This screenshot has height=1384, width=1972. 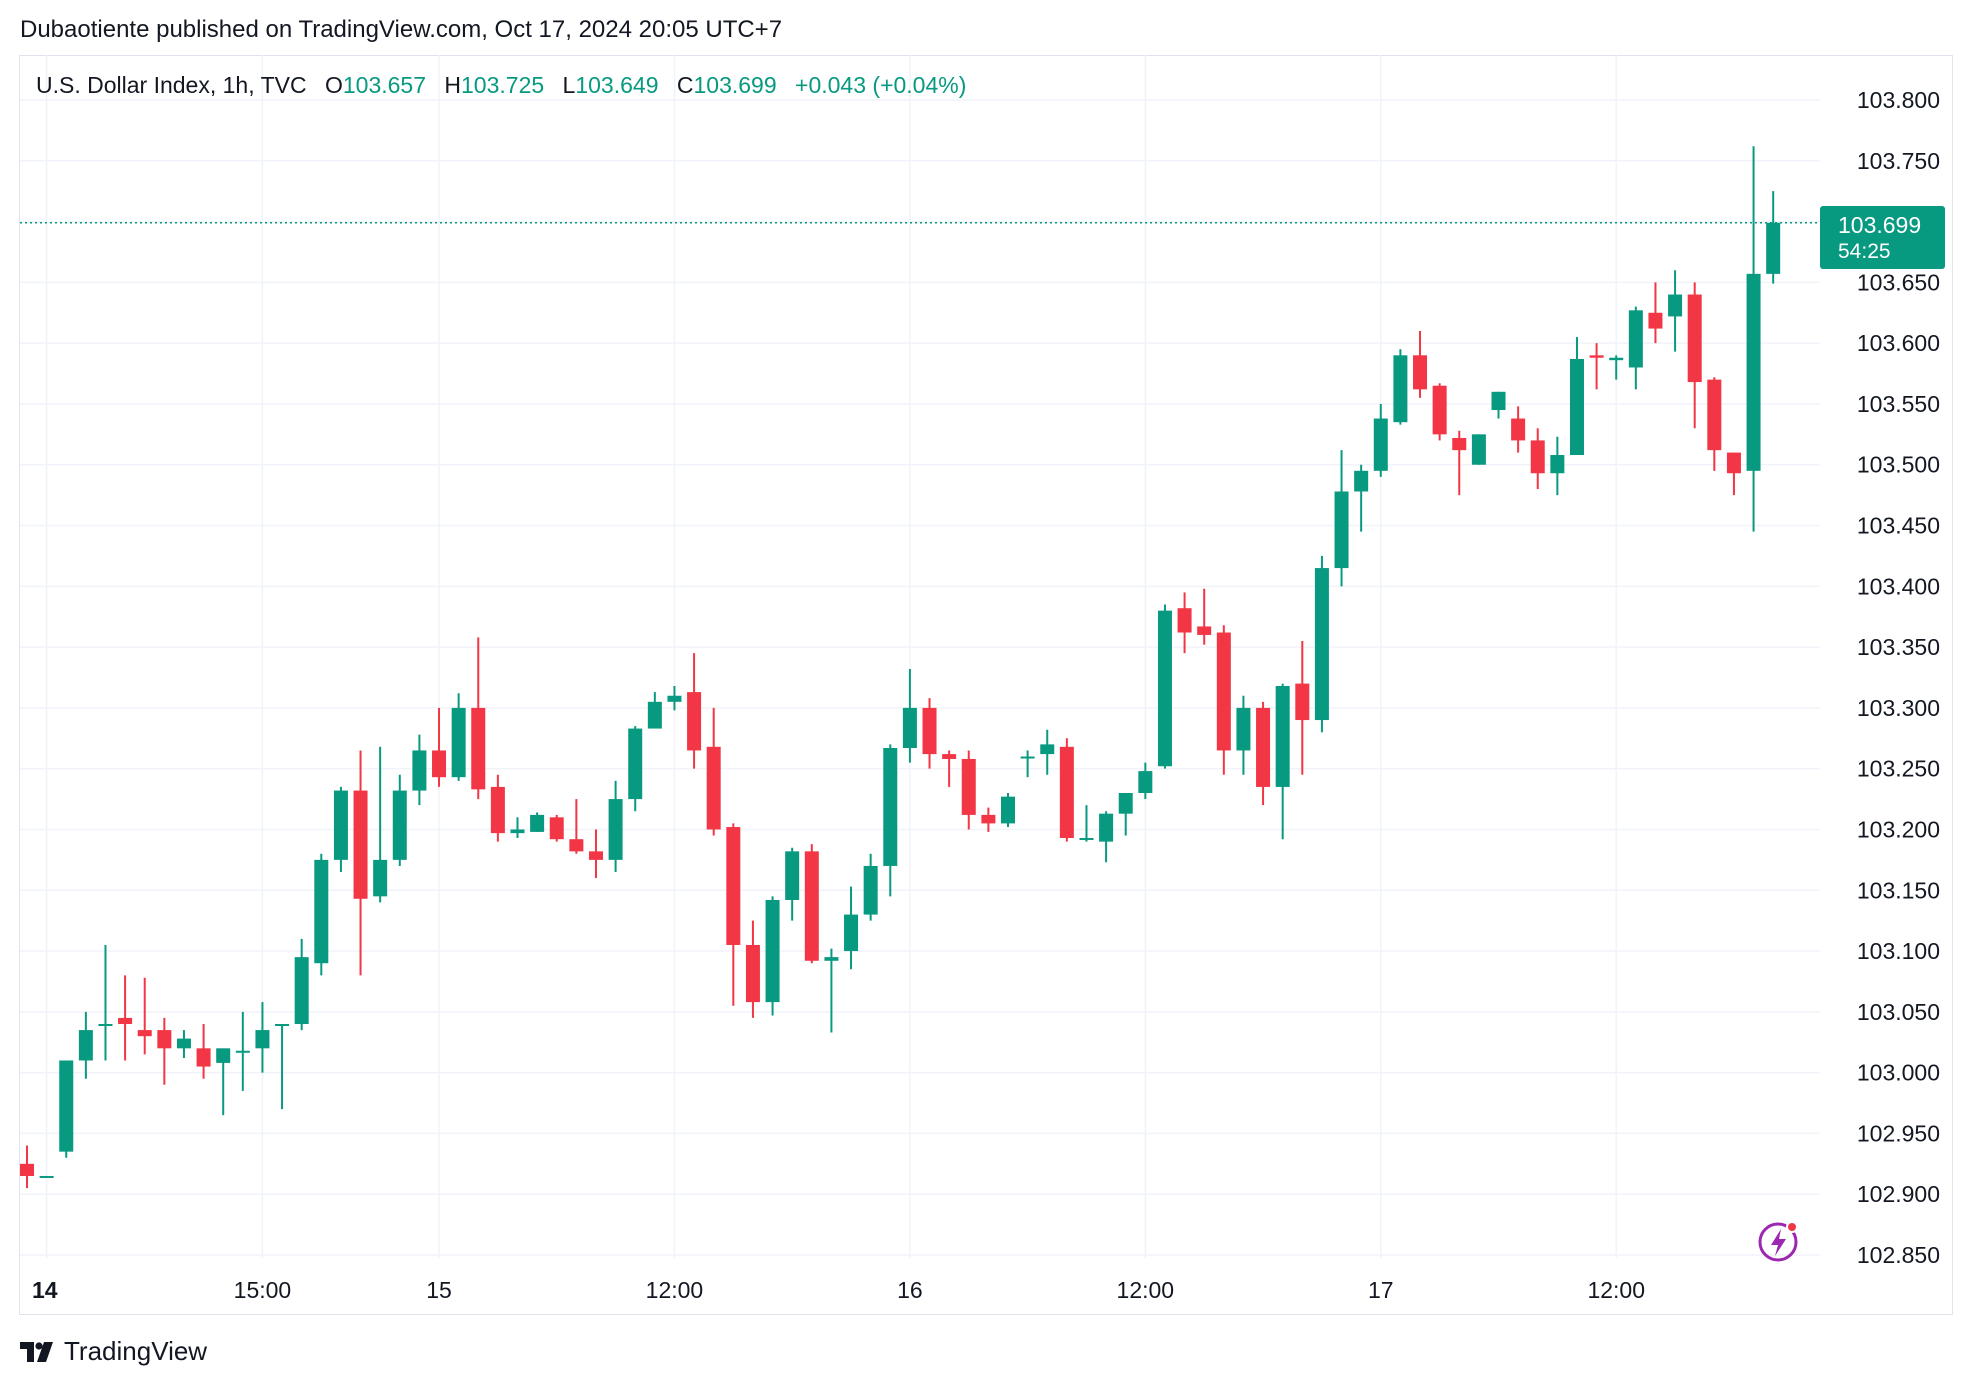 What do you see at coordinates (171, 85) in the screenshot?
I see `symbol-name: U.S. Dollar Index, 1h, TVC` at bounding box center [171, 85].